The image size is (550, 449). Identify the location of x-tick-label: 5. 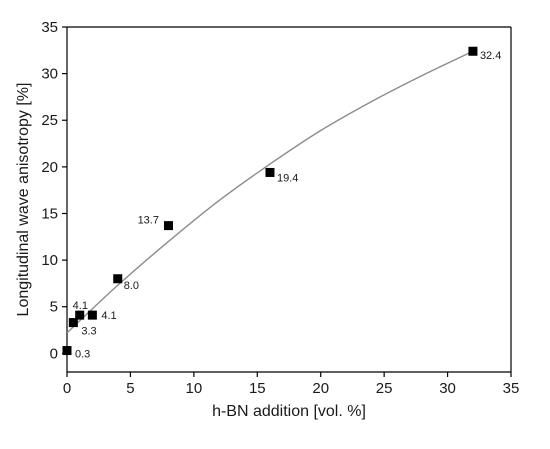
(130, 388).